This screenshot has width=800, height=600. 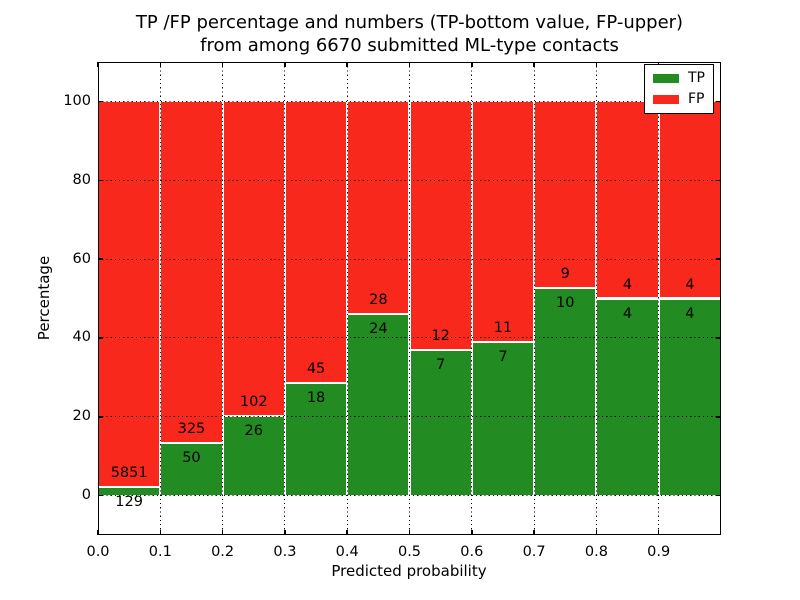 I want to click on fp-count-label: 325, so click(x=191, y=429).